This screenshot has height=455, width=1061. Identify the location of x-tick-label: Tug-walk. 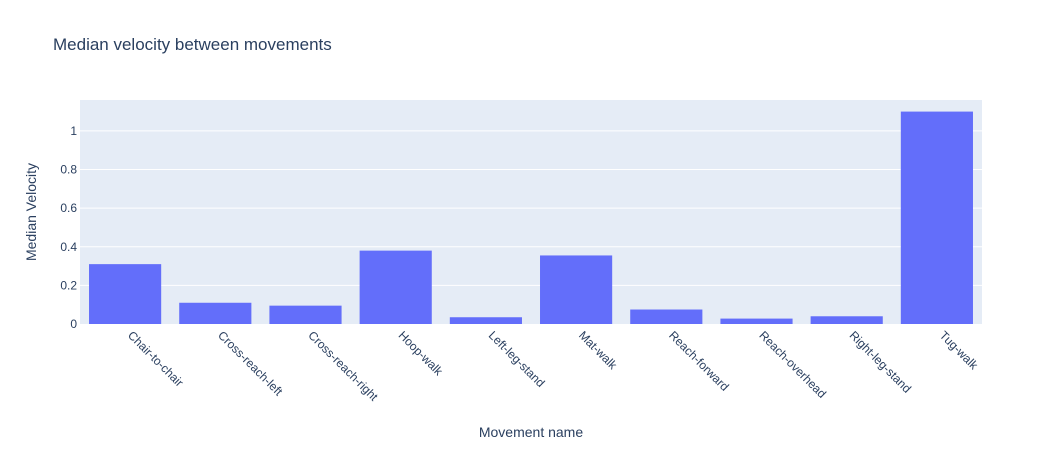
(959, 350).